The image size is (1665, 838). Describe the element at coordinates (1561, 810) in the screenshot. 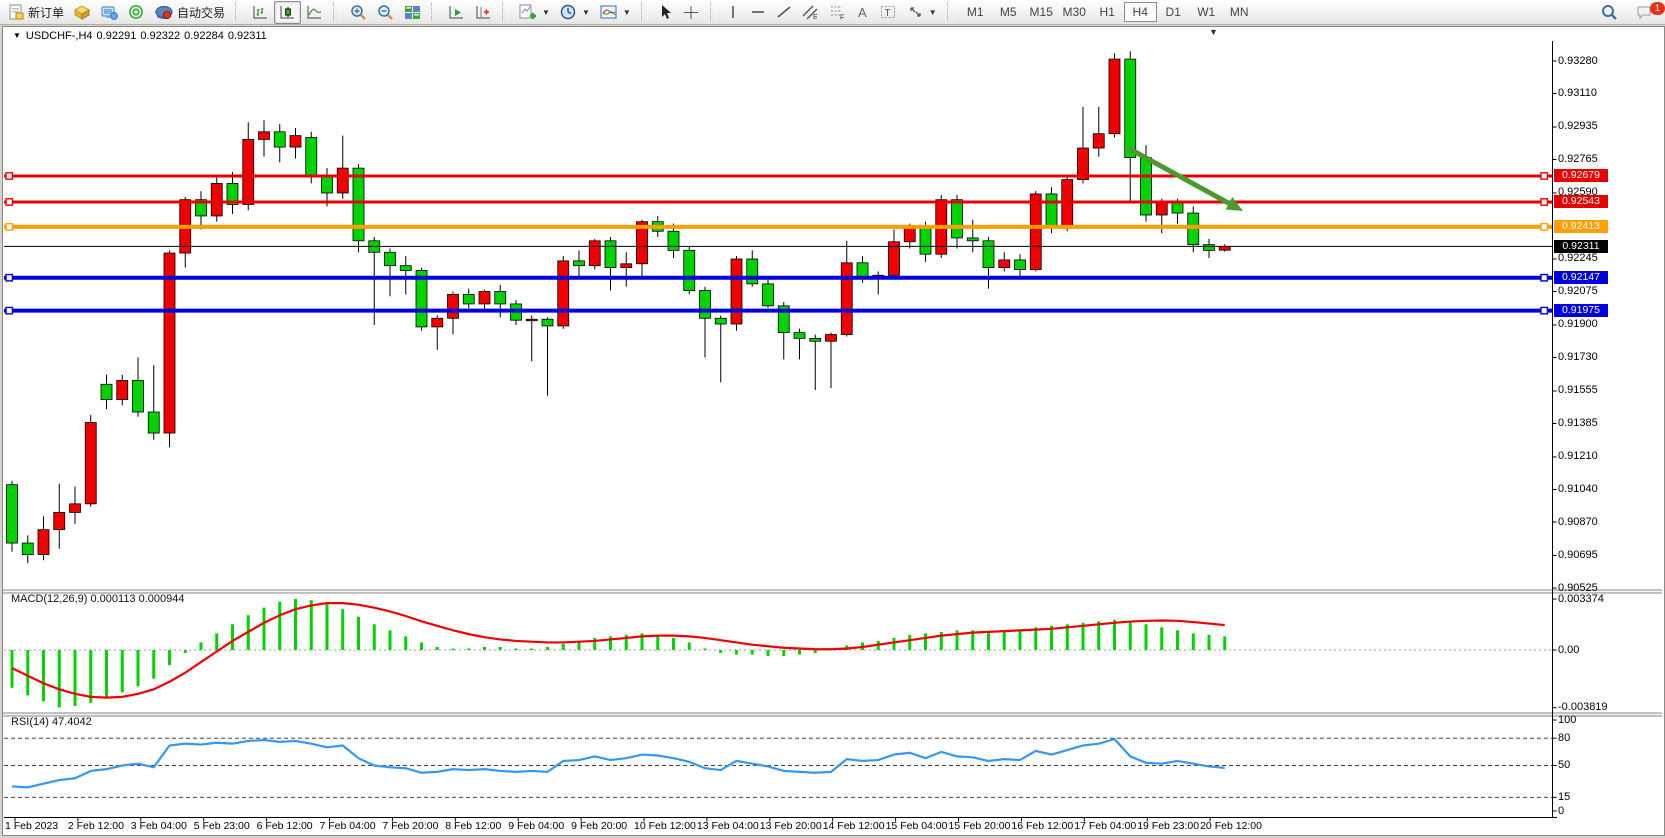

I see `rsi-axis-tick: 0` at that location.